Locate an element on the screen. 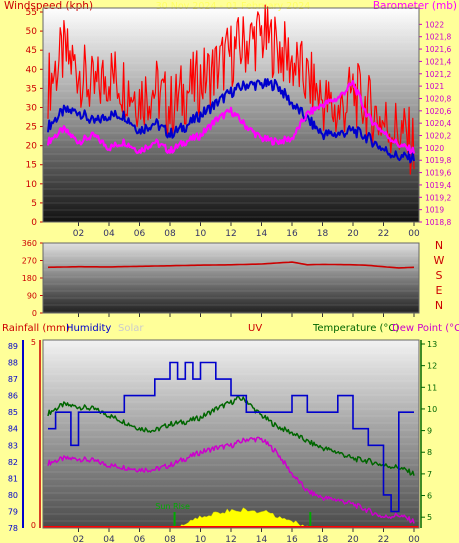  dew-point-series-line is located at coordinates (231, 480).